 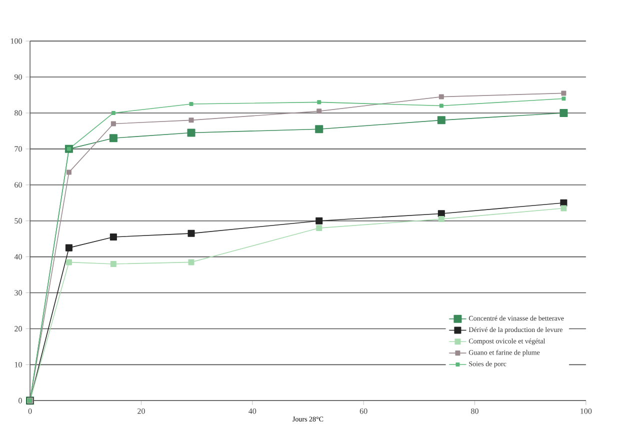 I want to click on y-tick-label: 70, so click(x=18, y=149).